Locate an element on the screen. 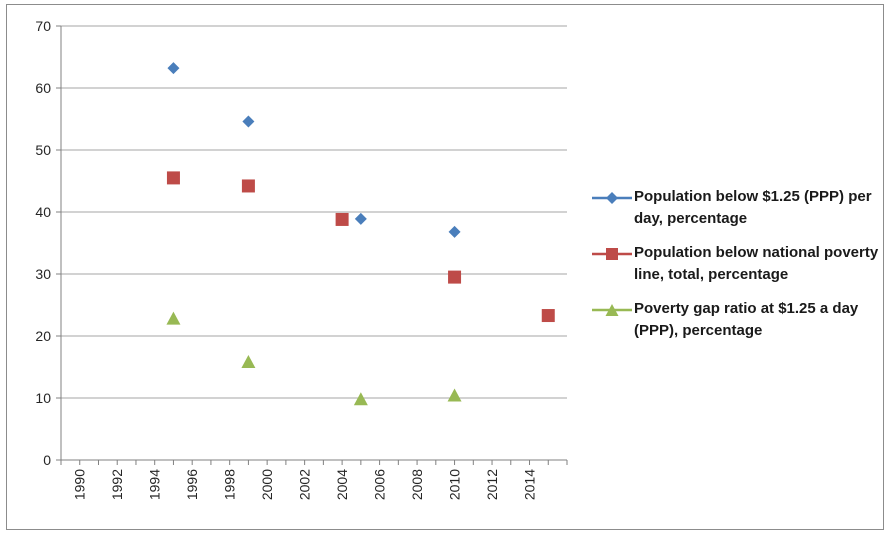 Image resolution: width=890 pixels, height=534 pixels. y-tick-label: 10 is located at coordinates (43, 398).